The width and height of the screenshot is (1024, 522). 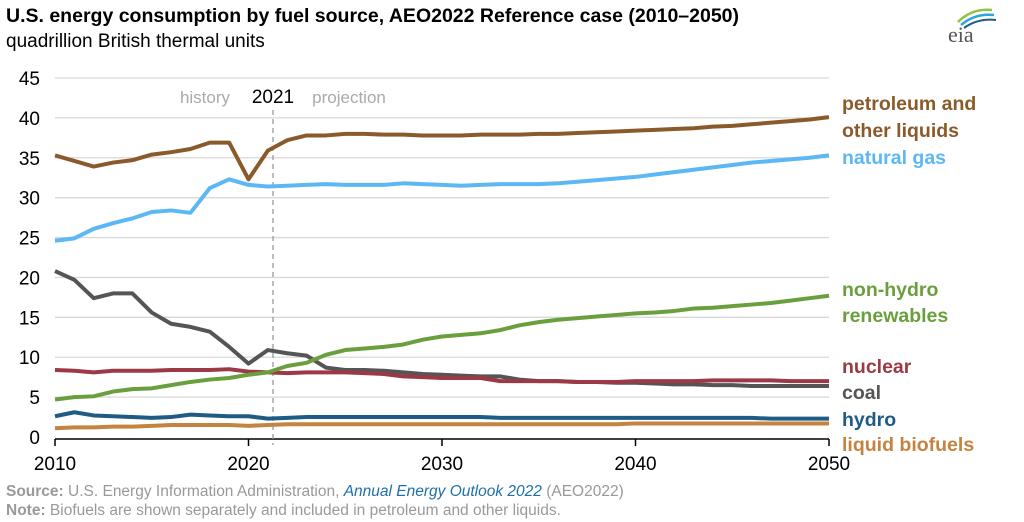 What do you see at coordinates (909, 104) in the screenshot?
I see `series-label: petroleum and` at bounding box center [909, 104].